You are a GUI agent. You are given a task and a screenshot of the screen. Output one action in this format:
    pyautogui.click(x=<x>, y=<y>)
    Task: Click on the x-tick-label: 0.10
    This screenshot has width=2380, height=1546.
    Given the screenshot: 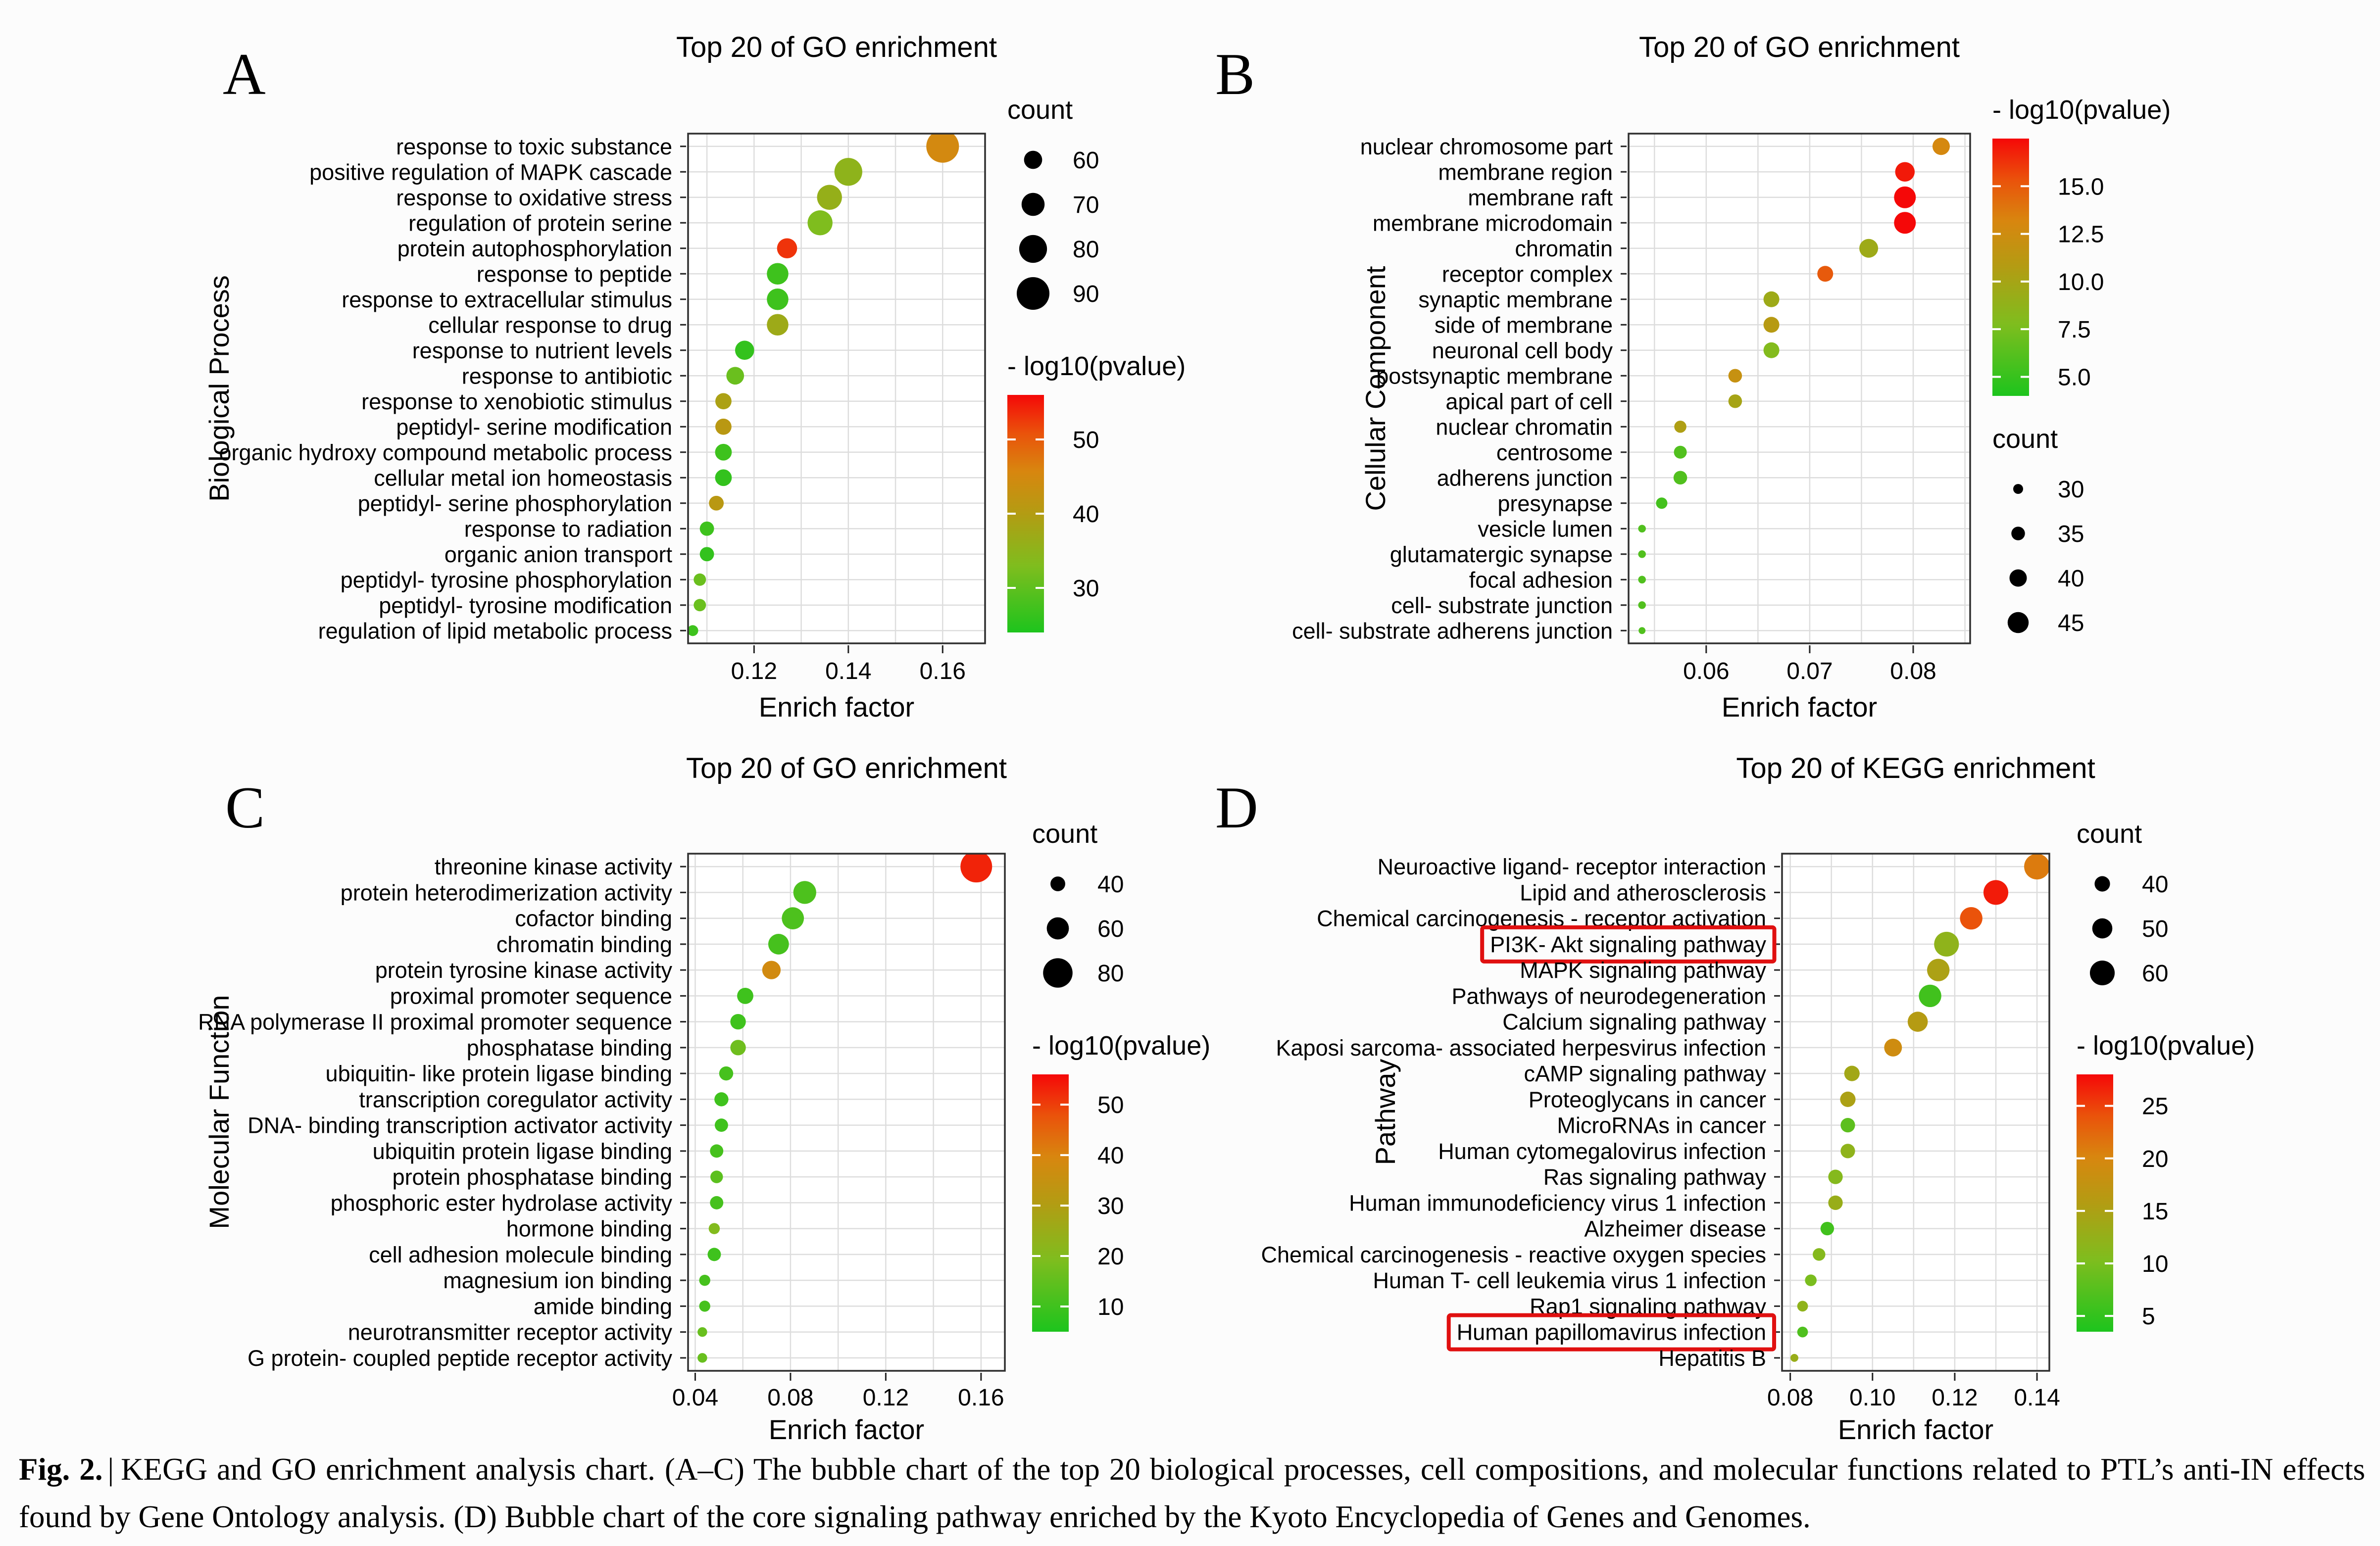 What is the action you would take?
    pyautogui.click(x=1872, y=1398)
    